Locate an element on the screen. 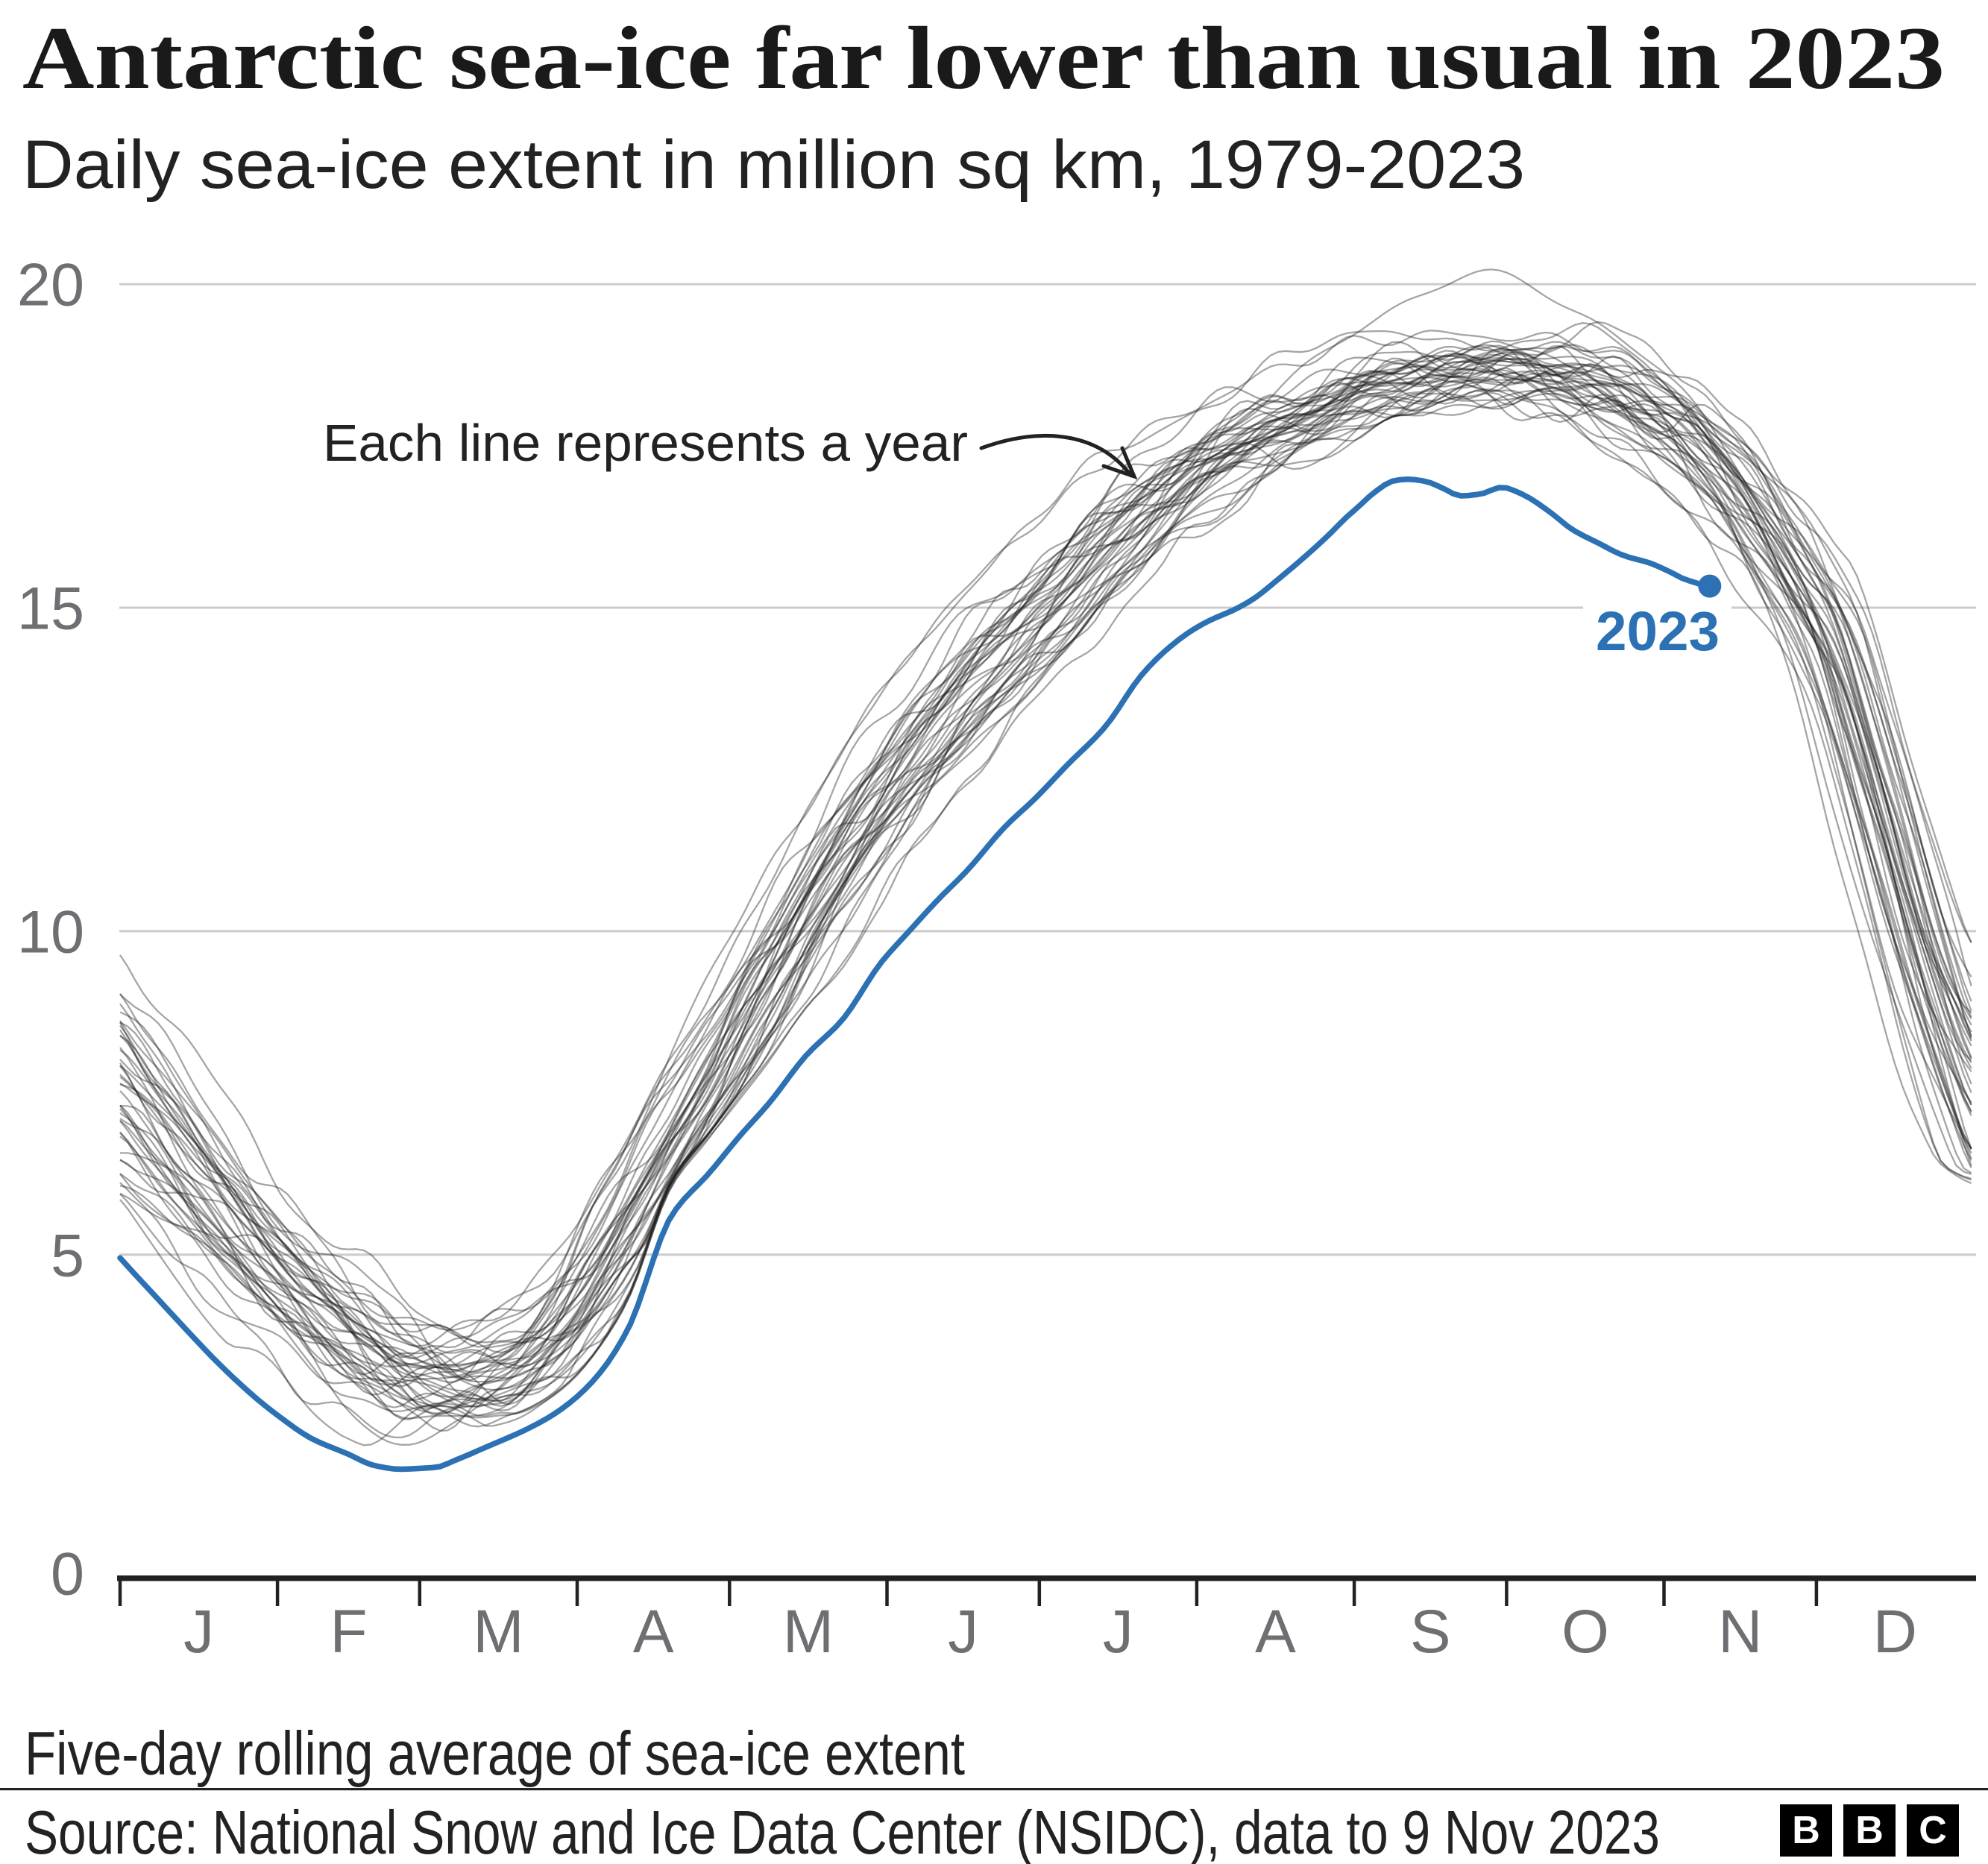  svg-text: C is located at coordinates (1933, 1830).